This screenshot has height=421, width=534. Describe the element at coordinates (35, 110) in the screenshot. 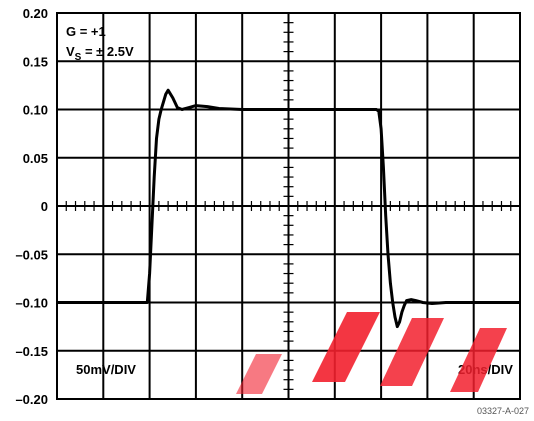

I see `y-tick-label: 0.10` at that location.